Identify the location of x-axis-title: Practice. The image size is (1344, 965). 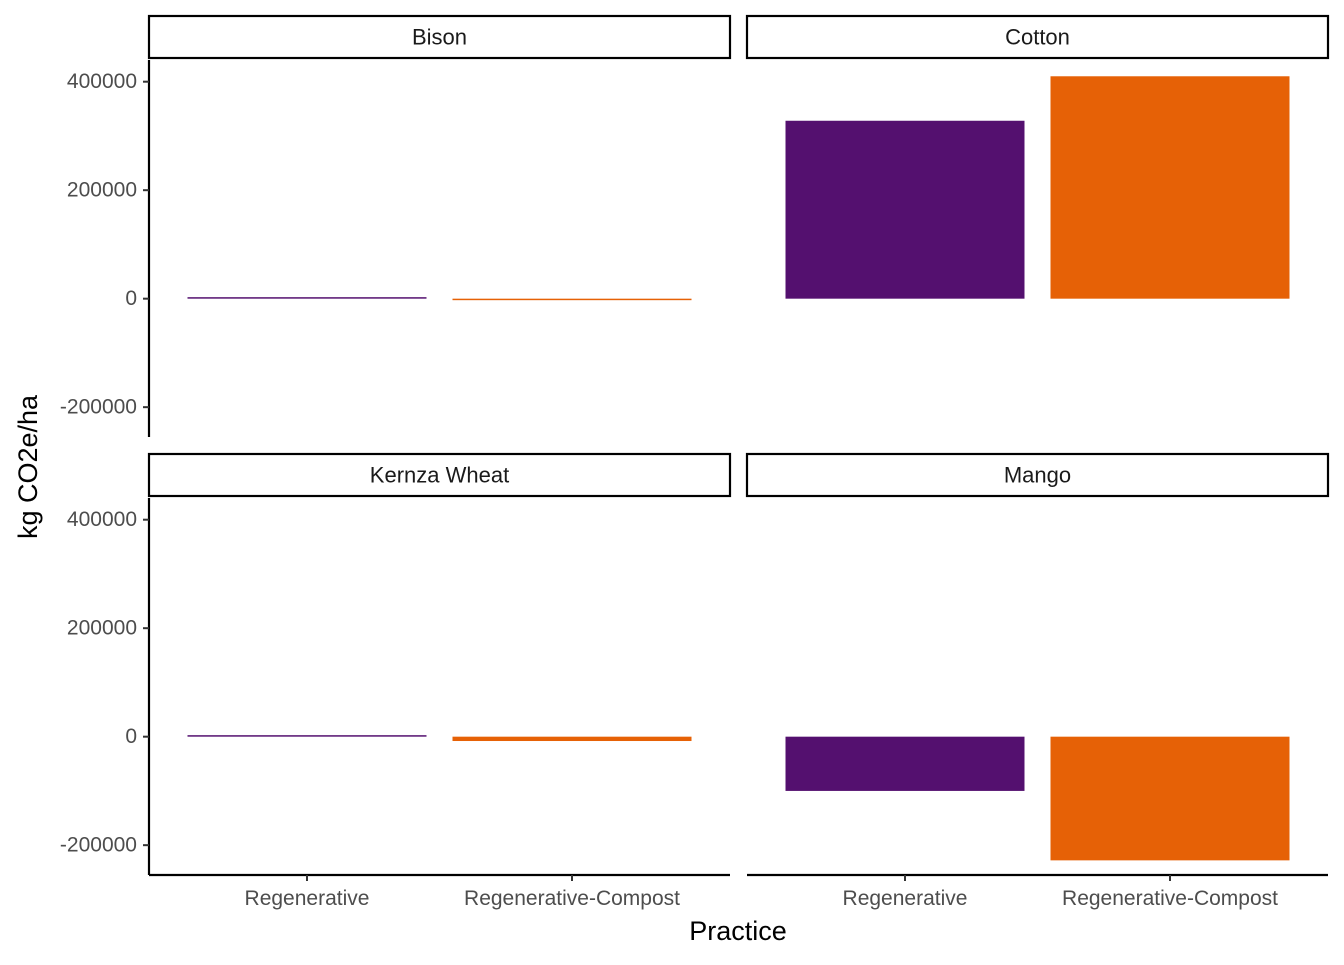
(738, 931).